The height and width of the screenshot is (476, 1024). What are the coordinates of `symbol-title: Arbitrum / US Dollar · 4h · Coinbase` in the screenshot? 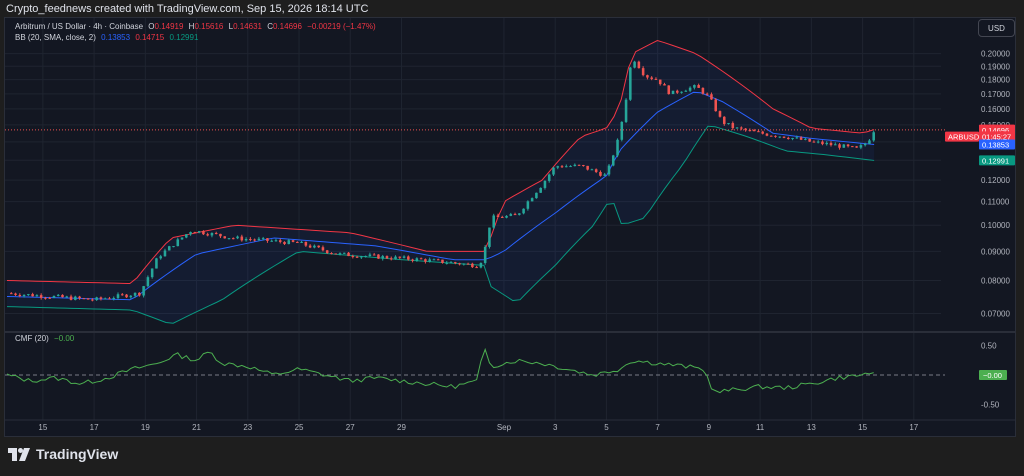 It's located at (79, 26).